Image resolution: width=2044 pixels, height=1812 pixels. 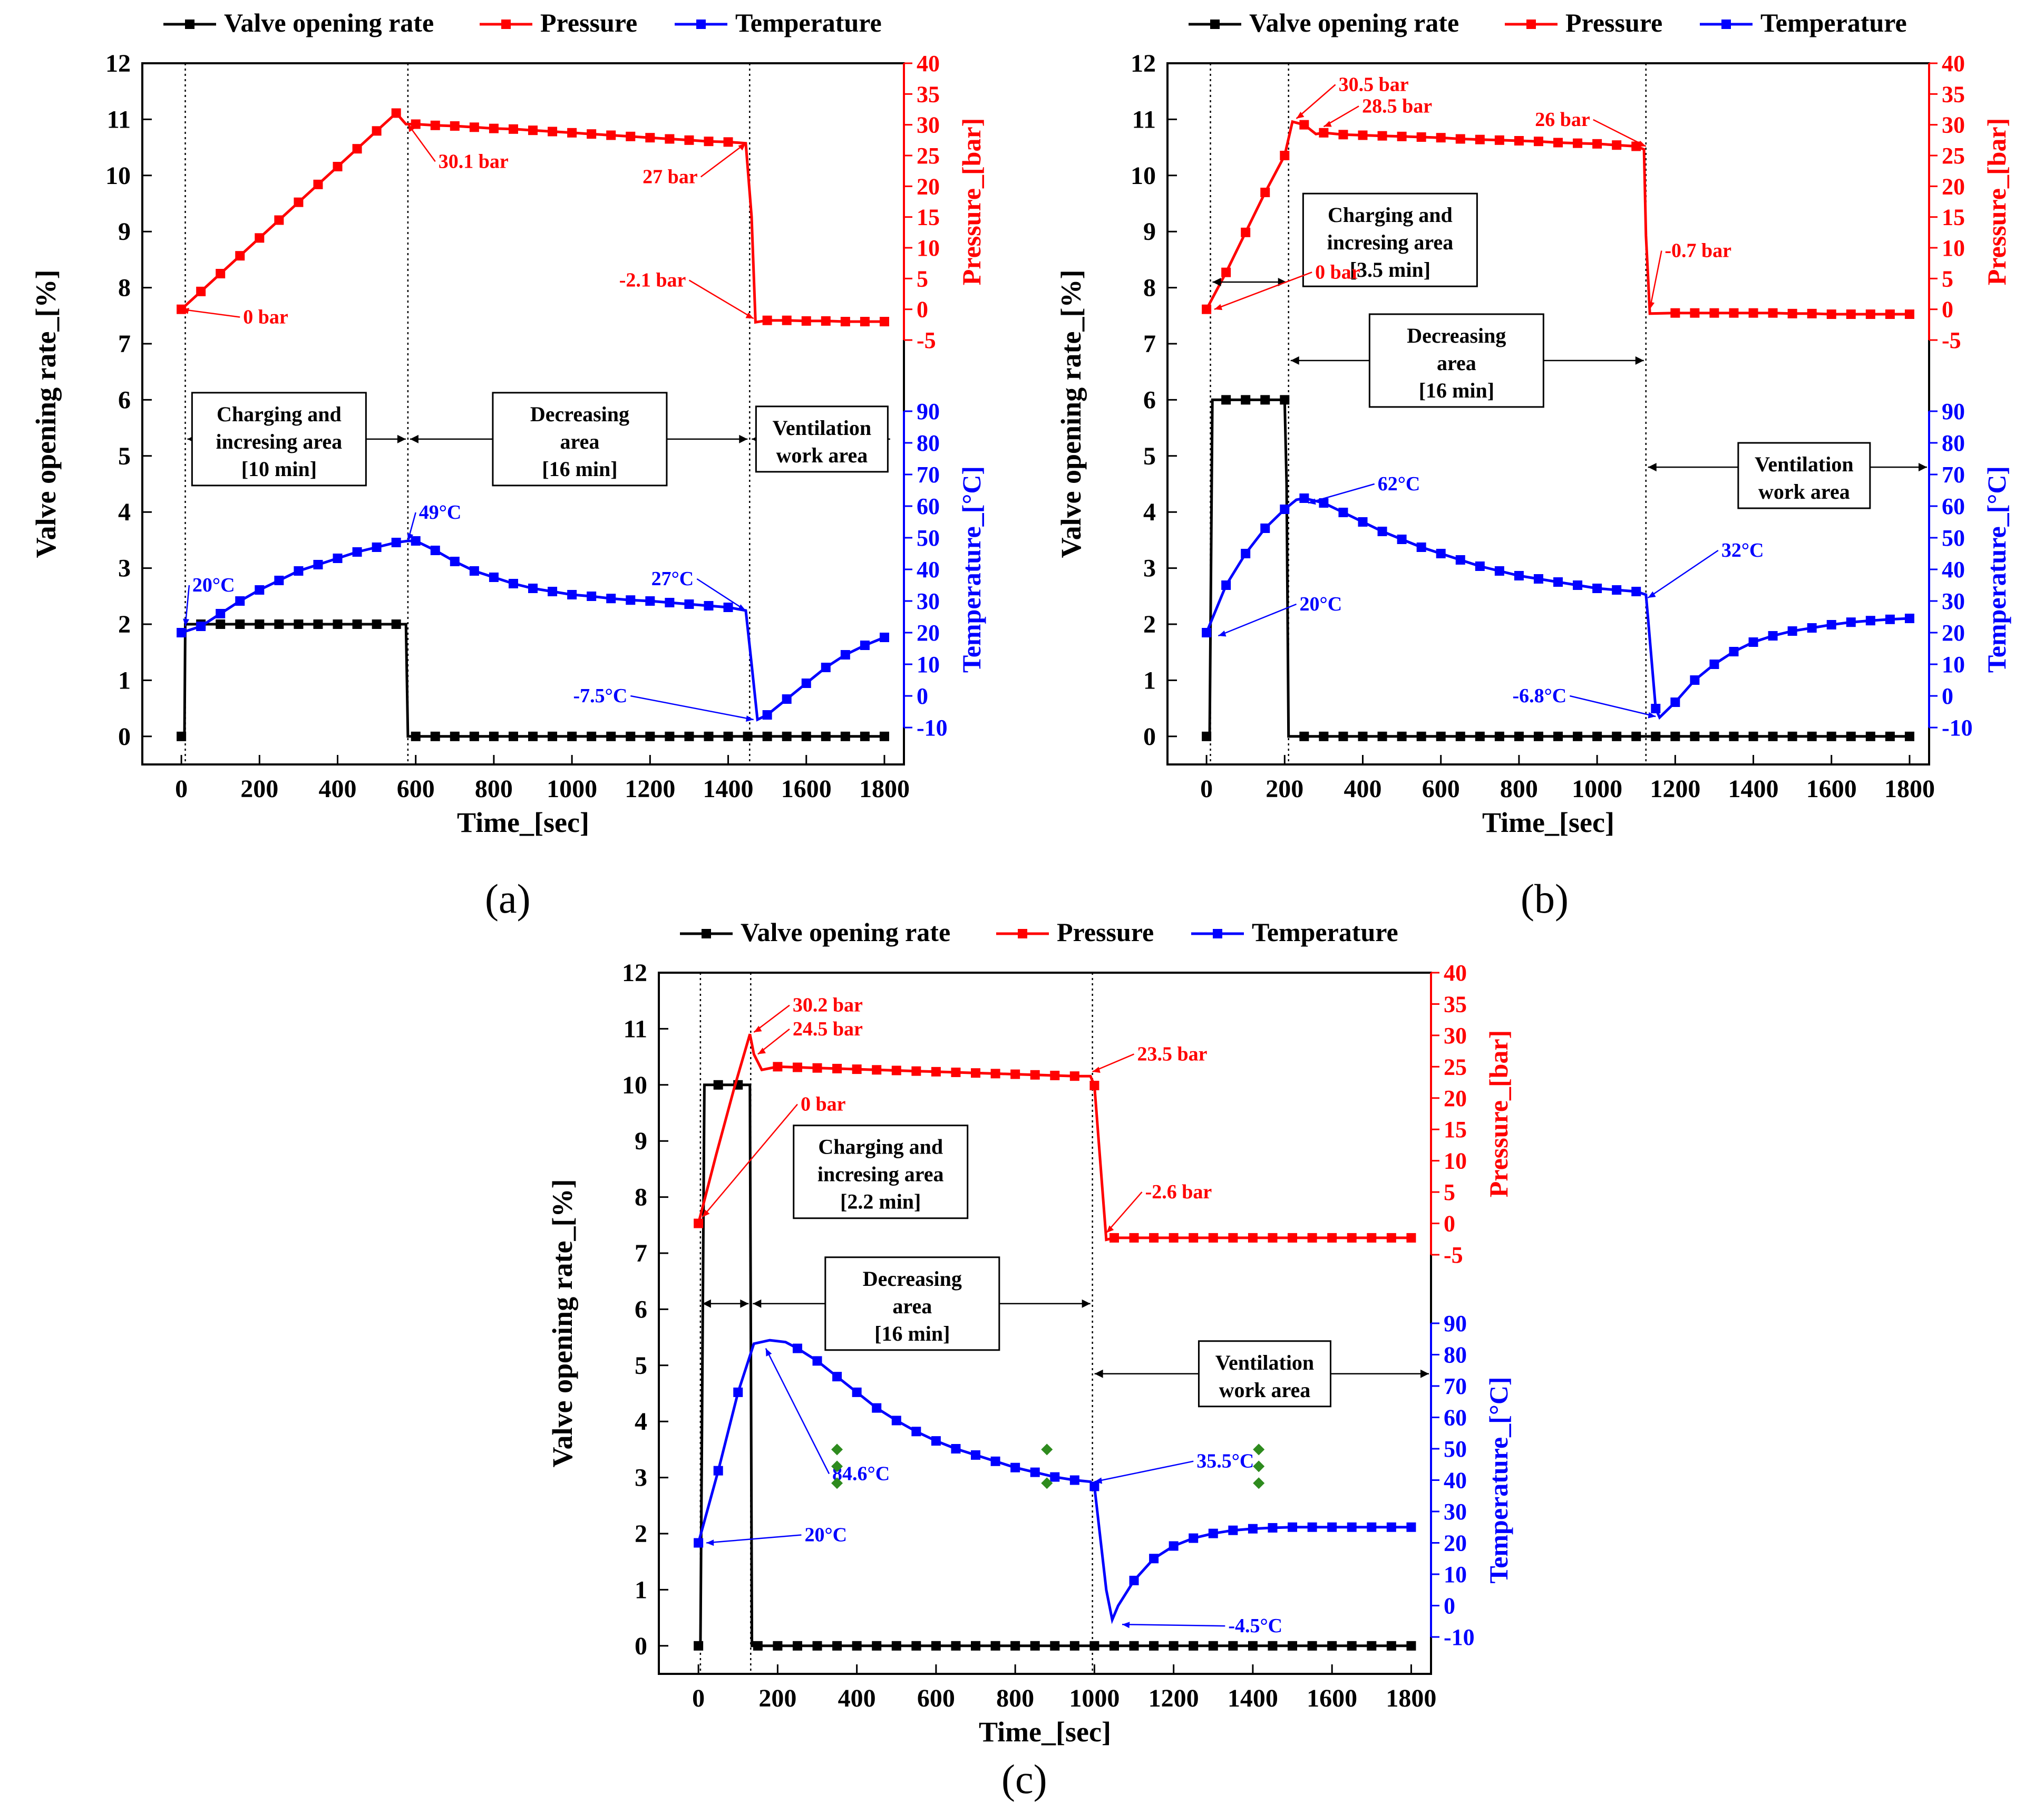 What do you see at coordinates (1954, 125) in the screenshot?
I see `pressure-tick-label: 30` at bounding box center [1954, 125].